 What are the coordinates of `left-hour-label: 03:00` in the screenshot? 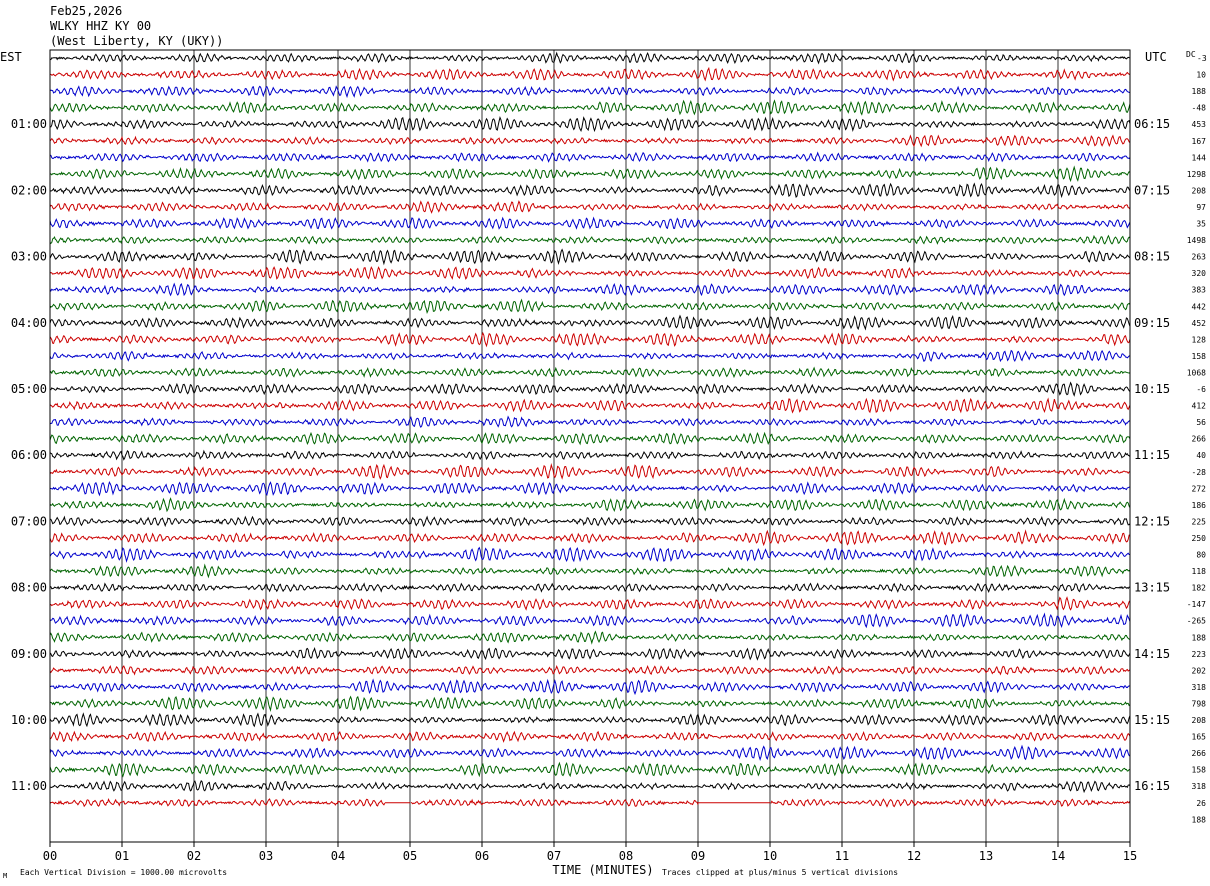 It's located at (29, 257).